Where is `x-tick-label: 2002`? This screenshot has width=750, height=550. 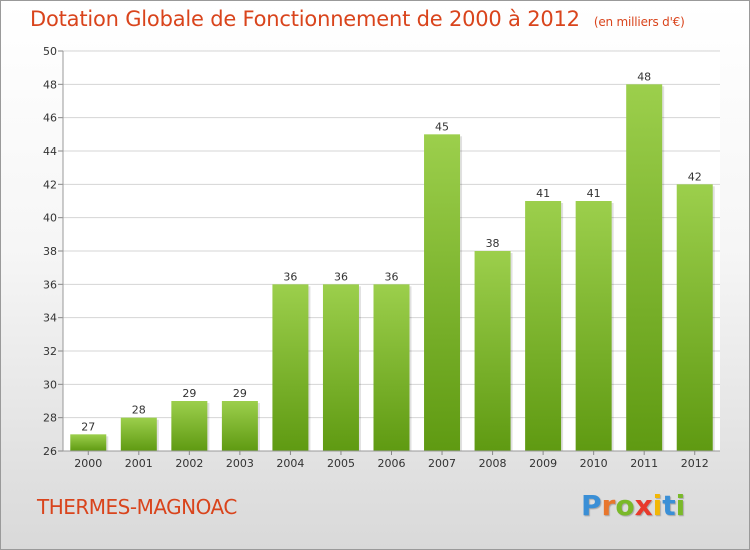
x-tick-label: 2002 is located at coordinates (189, 463).